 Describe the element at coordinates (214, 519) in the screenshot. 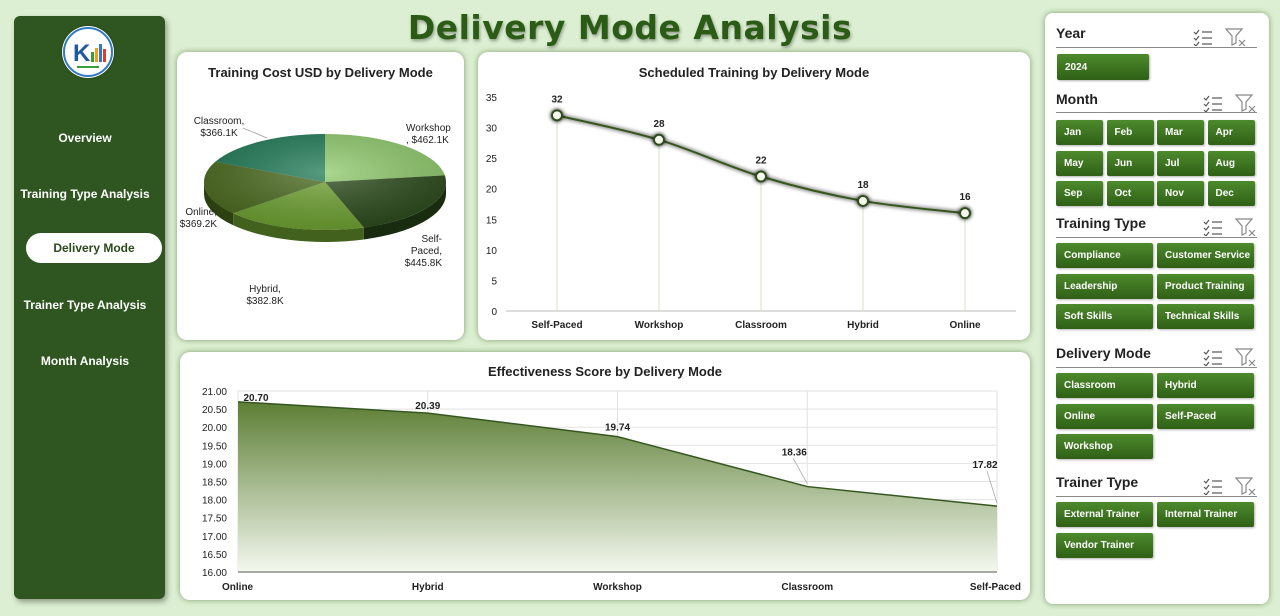

I see `area-y-tick-label: 17.50` at that location.